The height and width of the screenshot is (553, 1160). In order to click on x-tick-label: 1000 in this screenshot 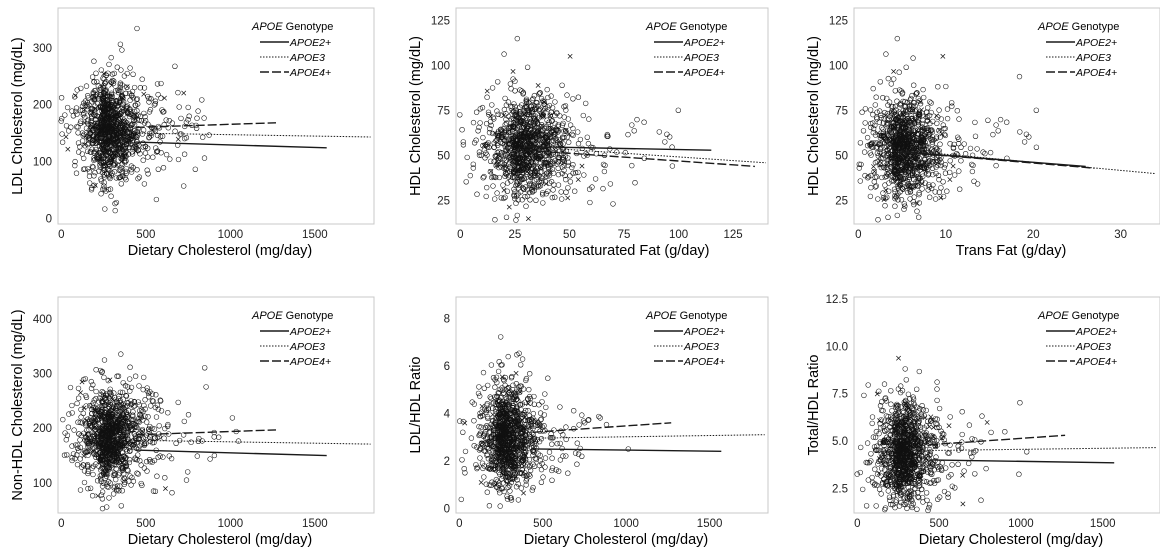, I will do `click(231, 524)`.